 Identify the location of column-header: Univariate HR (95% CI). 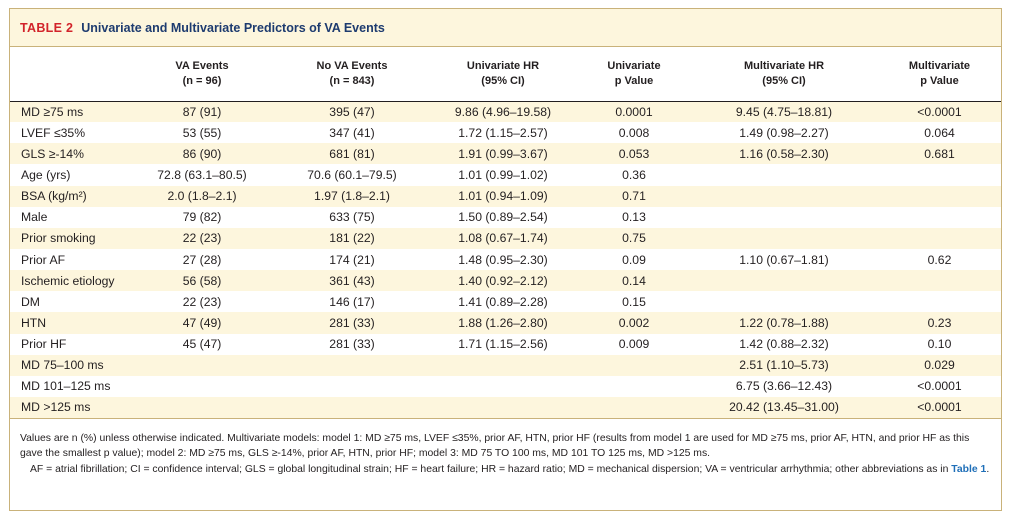
(503, 74).